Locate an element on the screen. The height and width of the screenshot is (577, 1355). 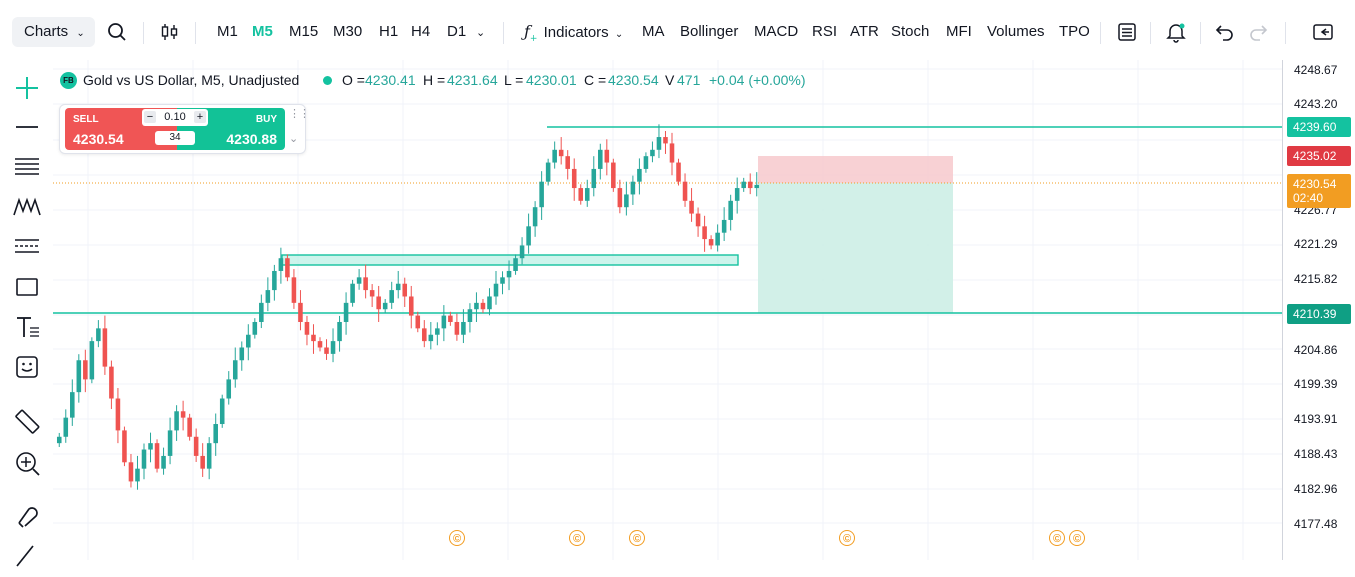
indicator-macd-button: MACD is located at coordinates (776, 31).